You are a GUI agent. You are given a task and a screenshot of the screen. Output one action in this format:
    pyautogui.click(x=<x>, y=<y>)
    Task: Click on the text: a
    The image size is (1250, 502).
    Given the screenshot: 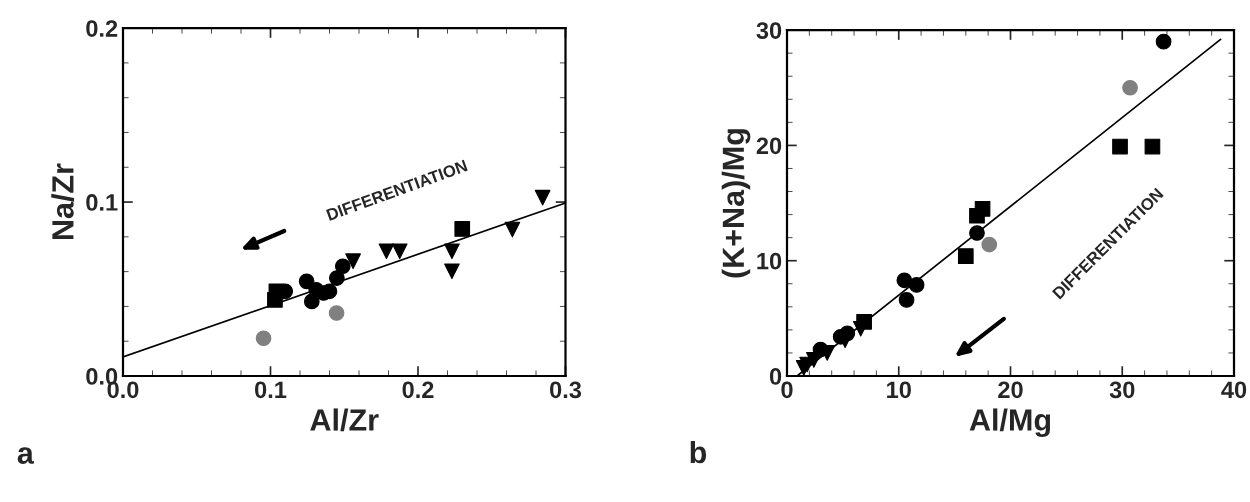 What is the action you would take?
    pyautogui.click(x=25, y=455)
    